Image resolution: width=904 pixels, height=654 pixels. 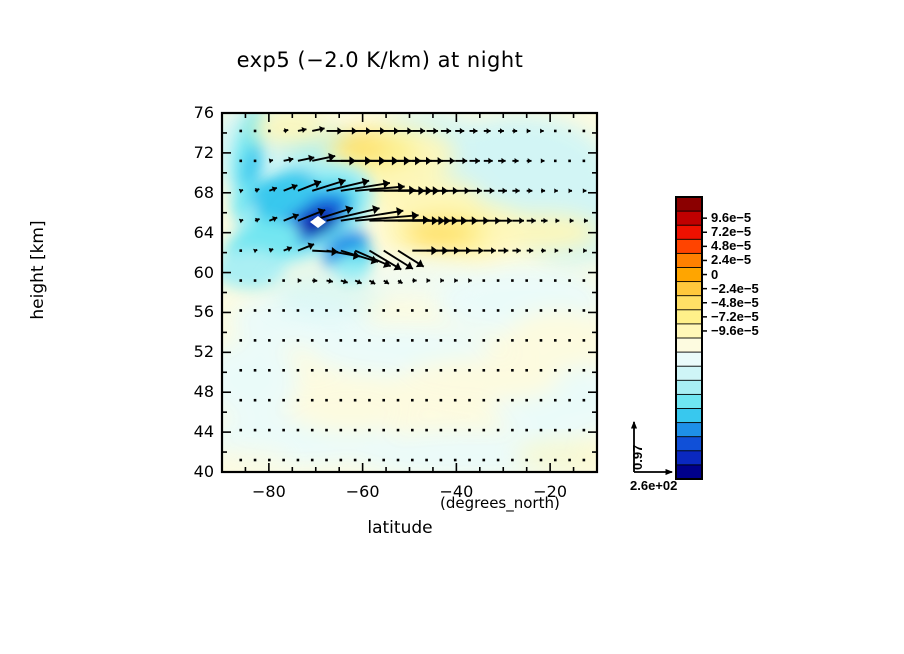 What do you see at coordinates (735, 330) in the screenshot?
I see `colorbar-tick-label: −9.6e−5` at bounding box center [735, 330].